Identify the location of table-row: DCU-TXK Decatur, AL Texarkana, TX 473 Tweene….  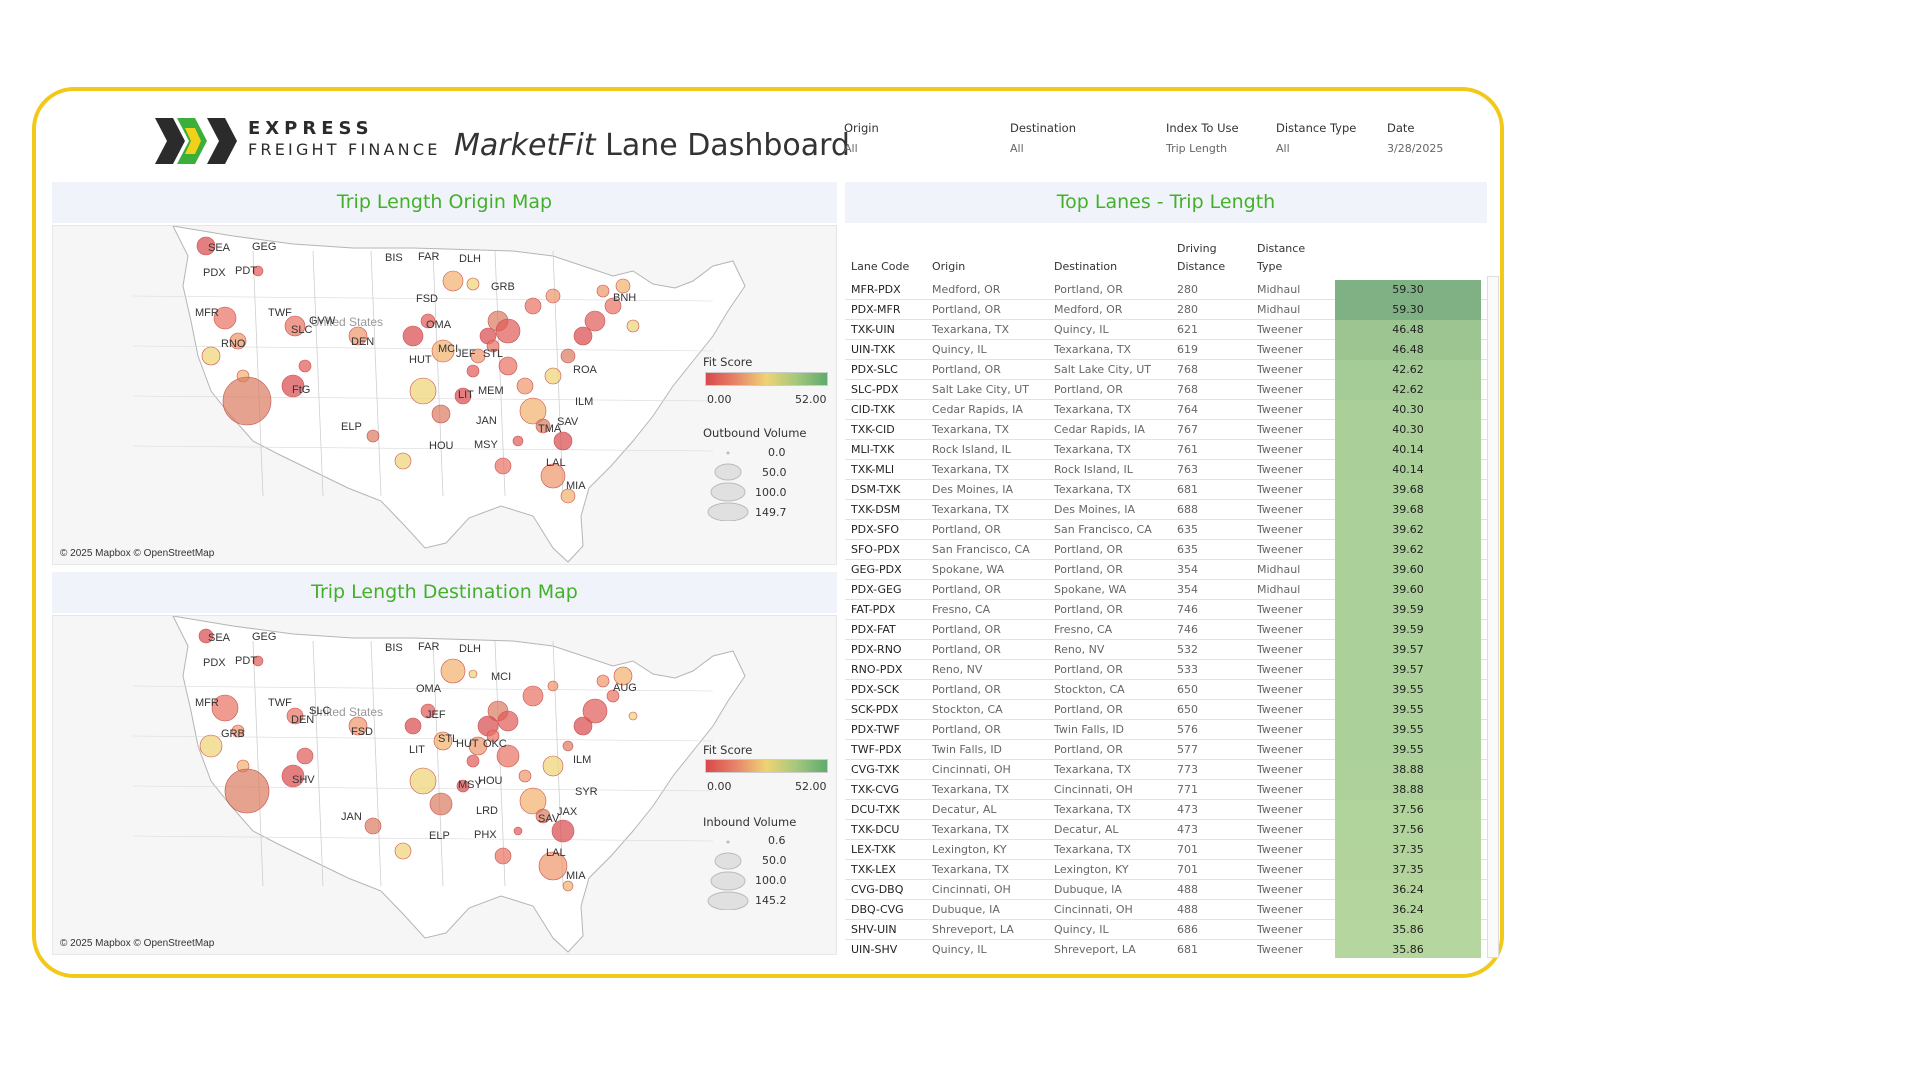
(1166, 810).